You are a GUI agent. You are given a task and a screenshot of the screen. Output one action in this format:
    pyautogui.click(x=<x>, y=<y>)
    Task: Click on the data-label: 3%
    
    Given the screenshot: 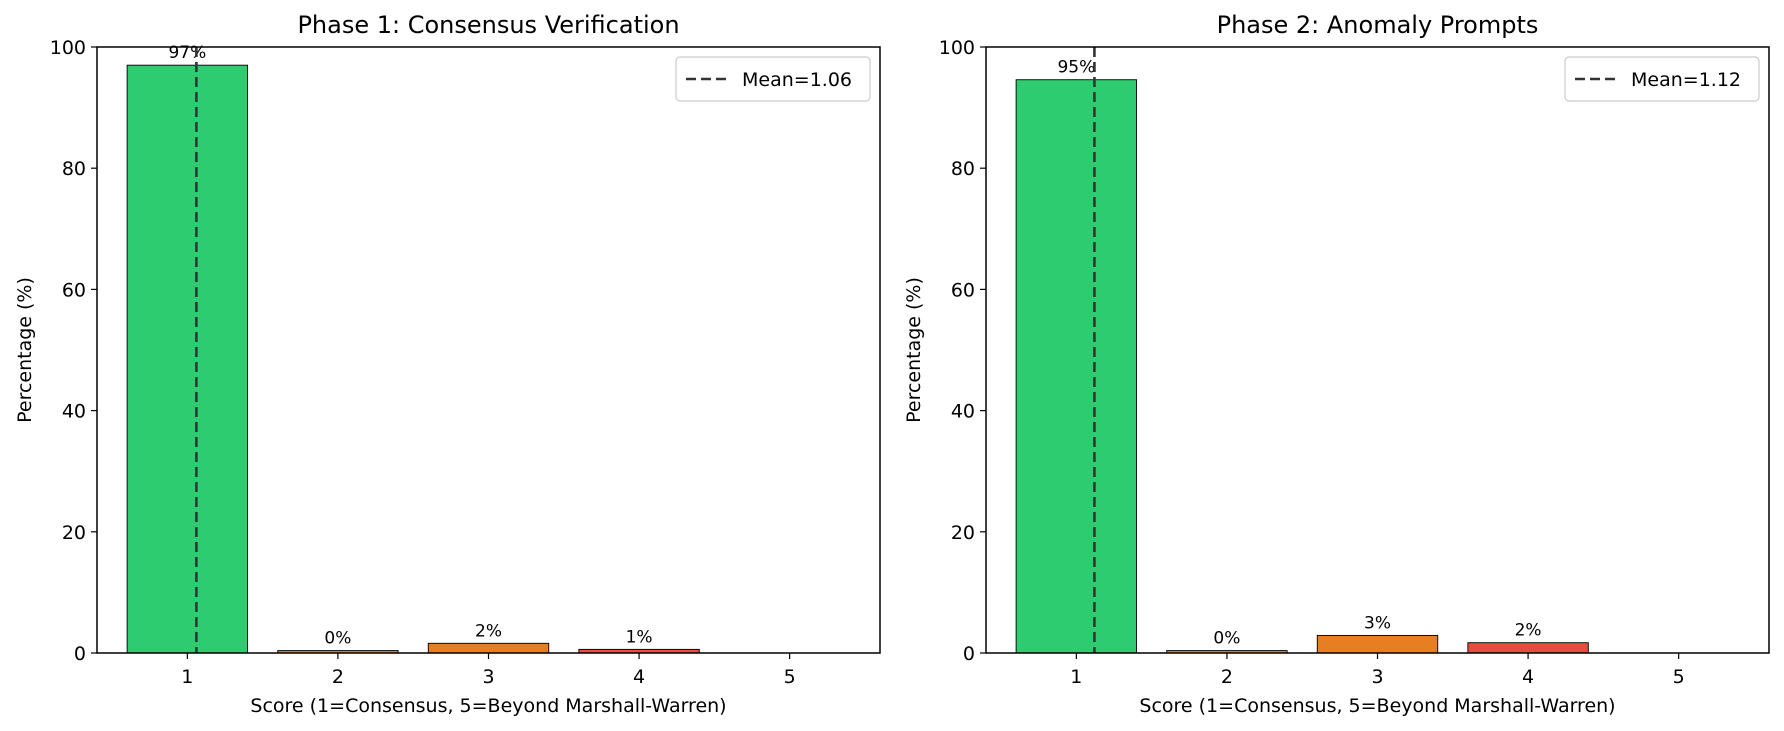 What is the action you would take?
    pyautogui.click(x=1377, y=623)
    